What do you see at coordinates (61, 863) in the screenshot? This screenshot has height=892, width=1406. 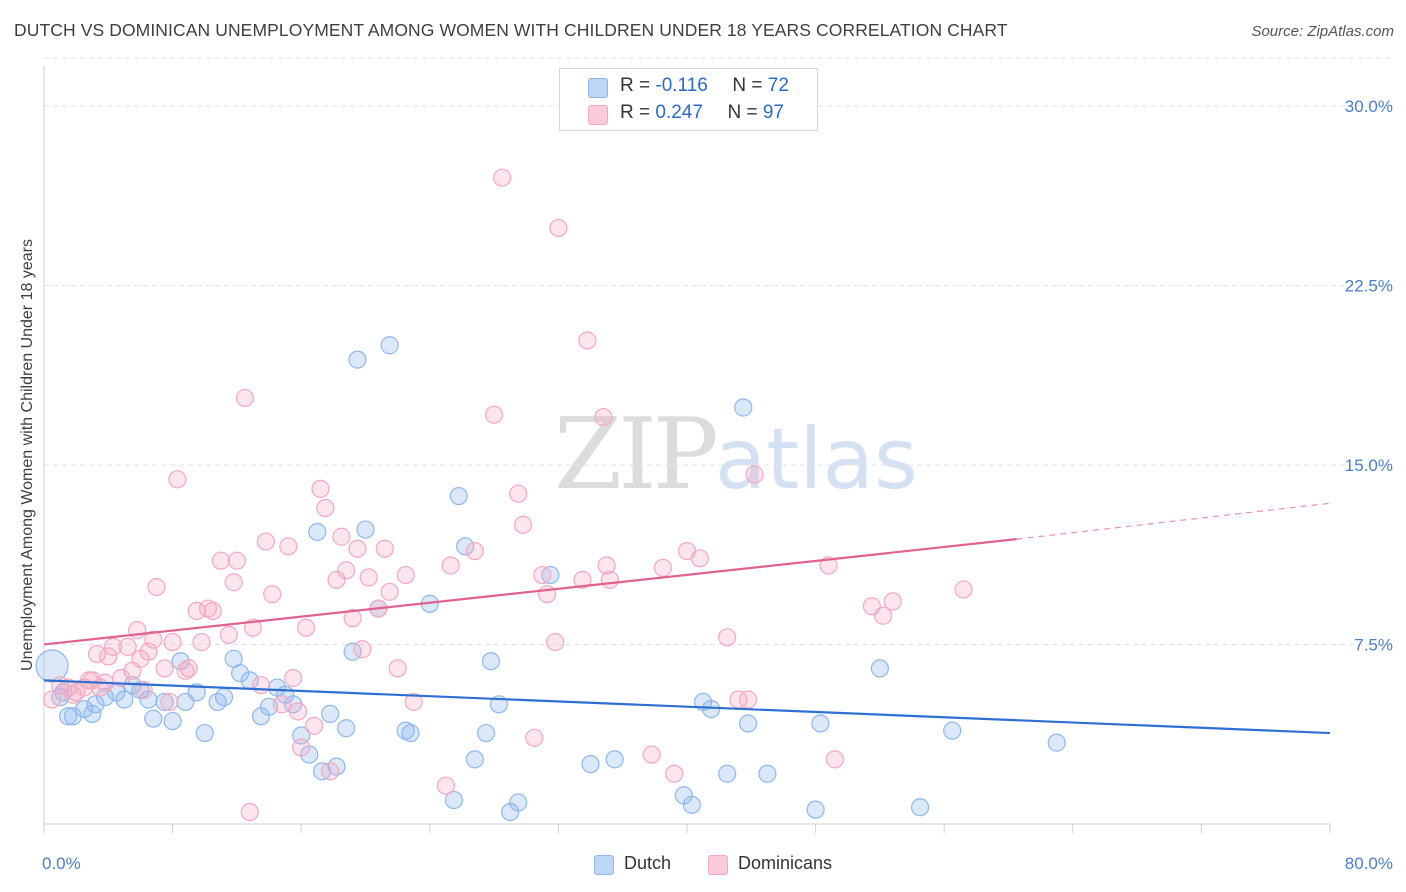 I see `x-tick-label-0: 0.0%` at bounding box center [61, 863].